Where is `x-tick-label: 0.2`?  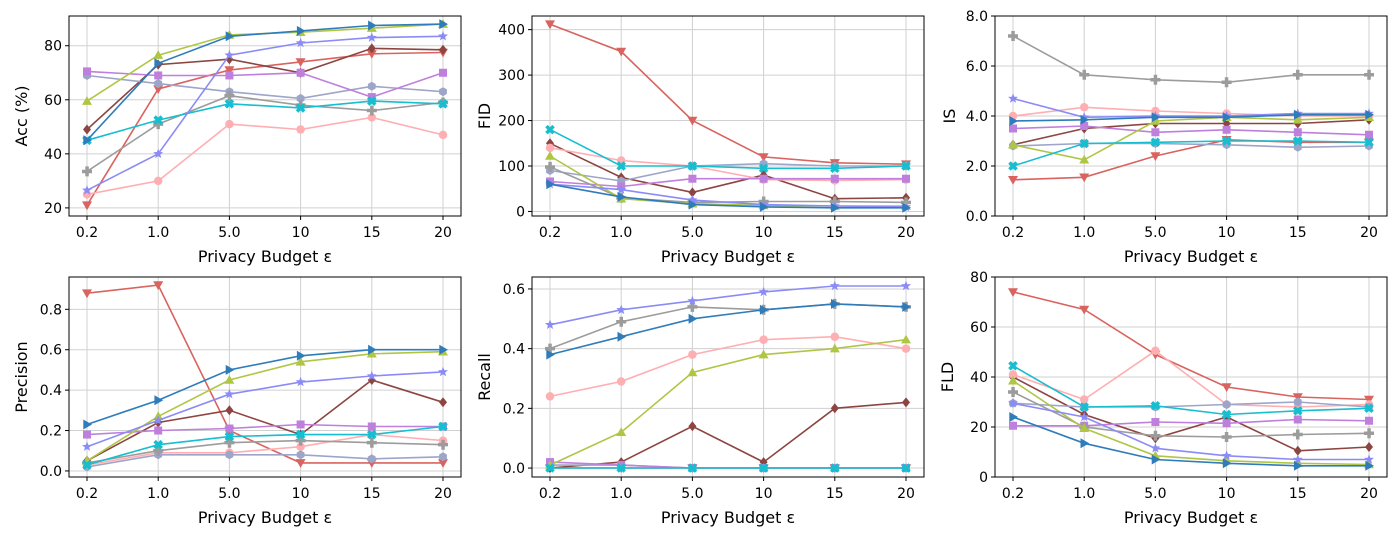 x-tick-label: 0.2 is located at coordinates (1013, 233).